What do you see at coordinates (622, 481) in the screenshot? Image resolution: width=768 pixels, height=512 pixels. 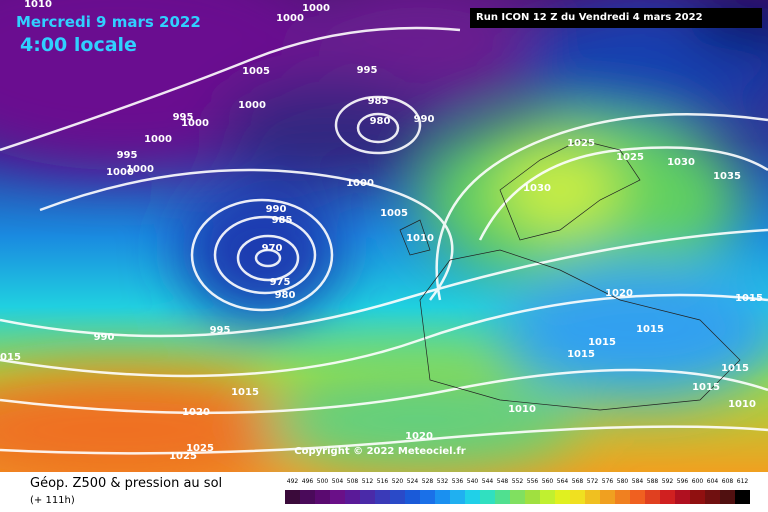 I see `scale-label: 580` at bounding box center [622, 481].